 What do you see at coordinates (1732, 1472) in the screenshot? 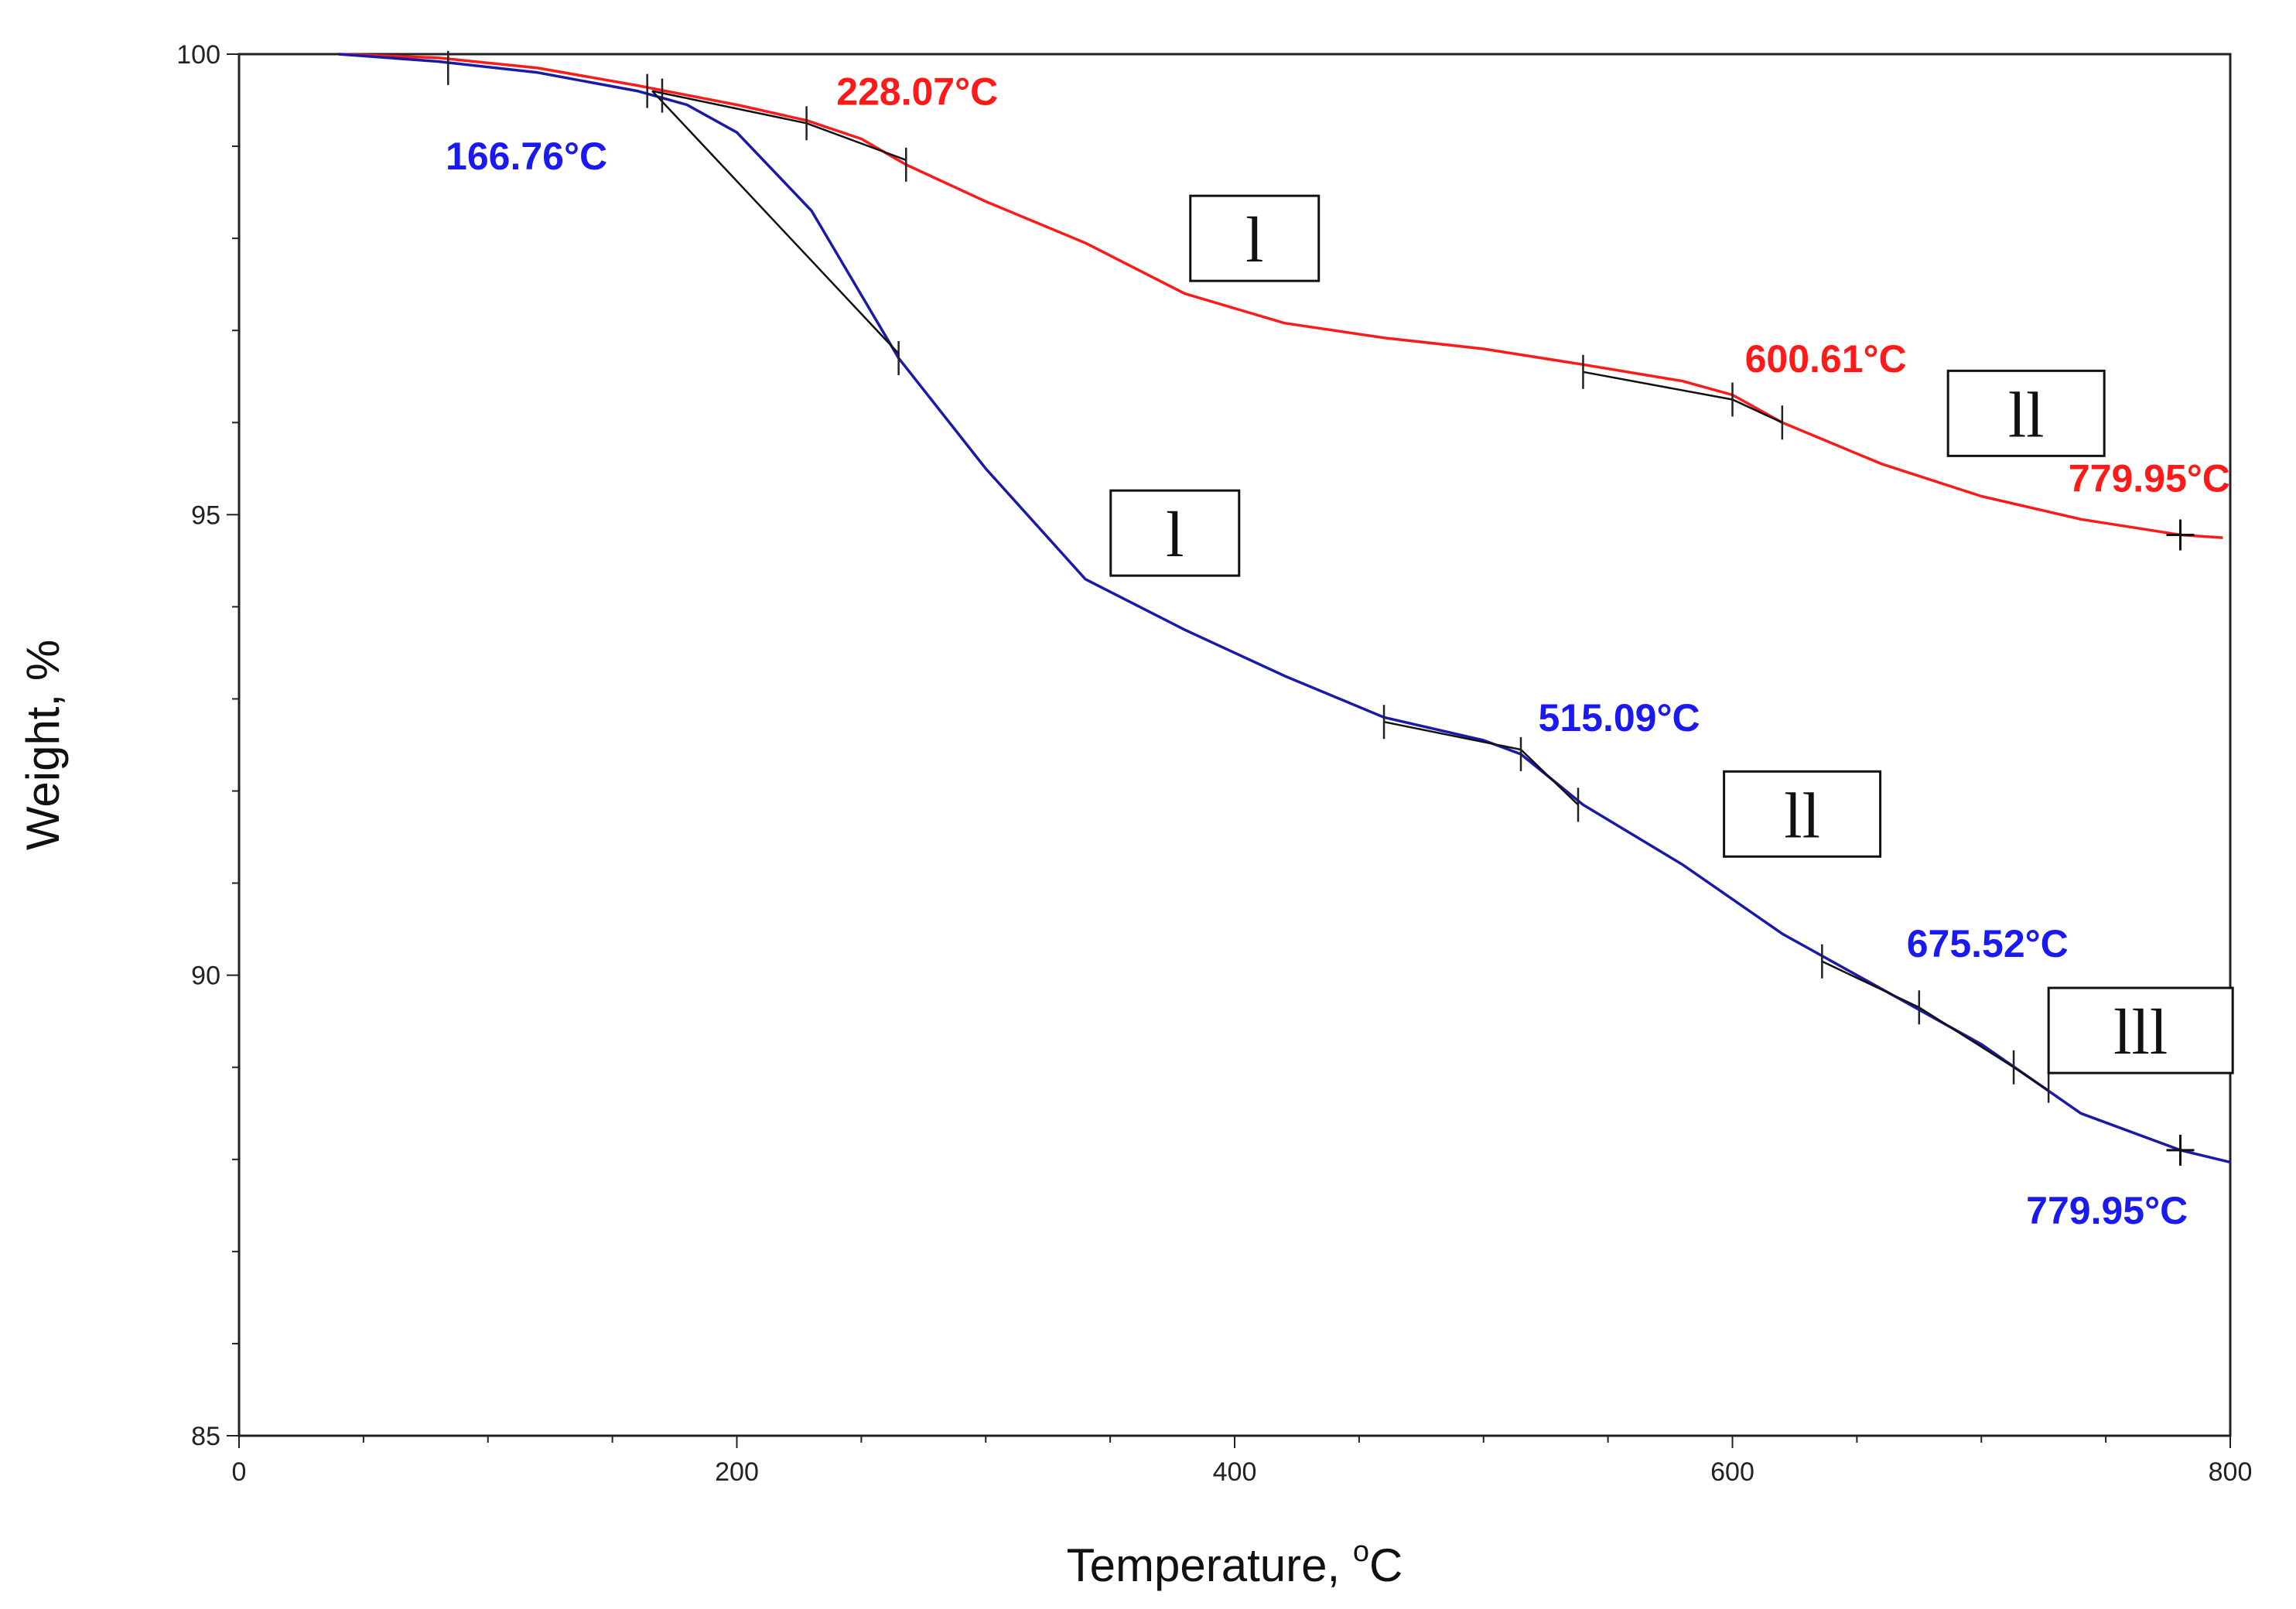
I see `x-tick-label: 600` at bounding box center [1732, 1472].